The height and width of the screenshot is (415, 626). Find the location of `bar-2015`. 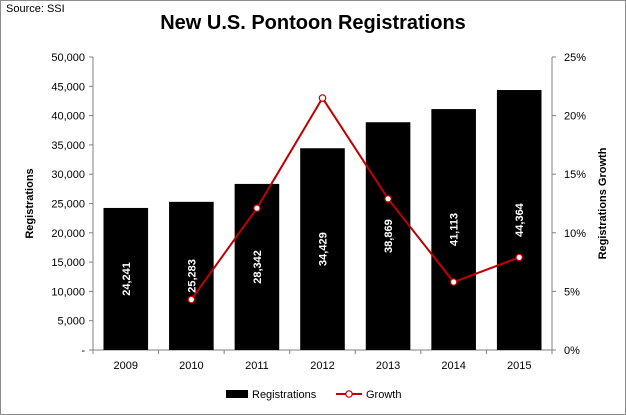

bar-2015 is located at coordinates (519, 220).